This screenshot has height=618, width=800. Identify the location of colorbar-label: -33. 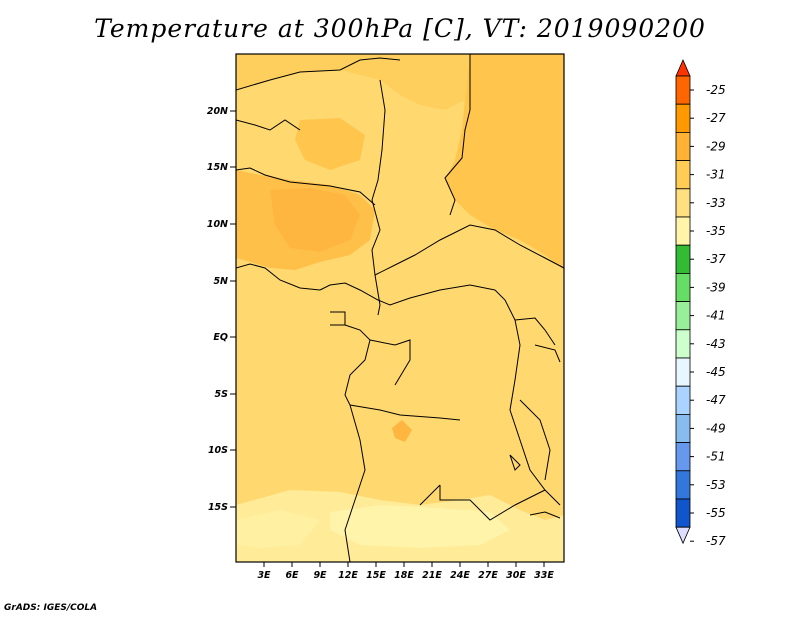
(716, 203).